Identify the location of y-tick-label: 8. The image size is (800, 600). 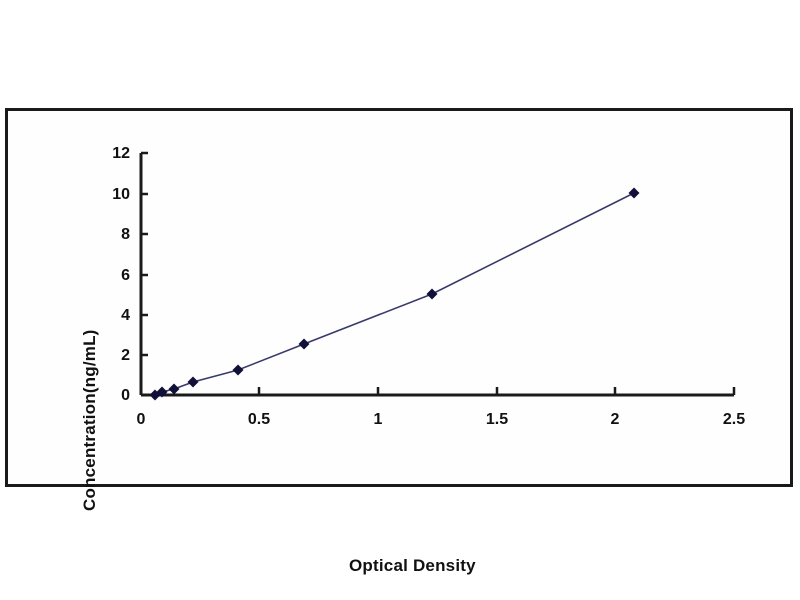
(125, 234).